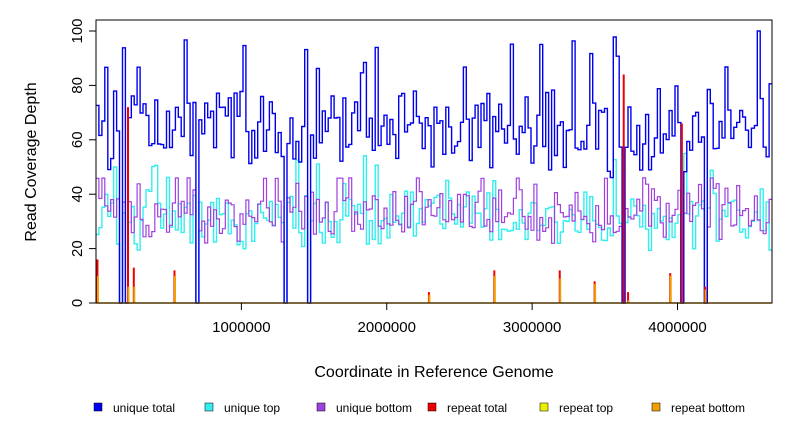 The image size is (792, 432). Describe the element at coordinates (77, 139) in the screenshot. I see `y-tick-label-60: 60` at that location.